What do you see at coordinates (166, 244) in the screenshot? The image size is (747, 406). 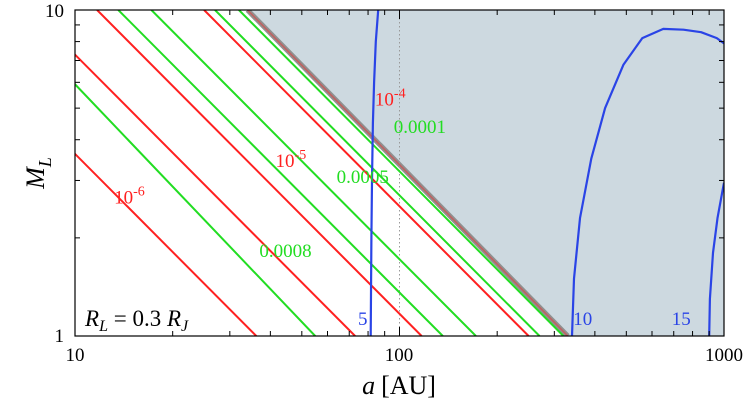 I see `red-line` at bounding box center [166, 244].